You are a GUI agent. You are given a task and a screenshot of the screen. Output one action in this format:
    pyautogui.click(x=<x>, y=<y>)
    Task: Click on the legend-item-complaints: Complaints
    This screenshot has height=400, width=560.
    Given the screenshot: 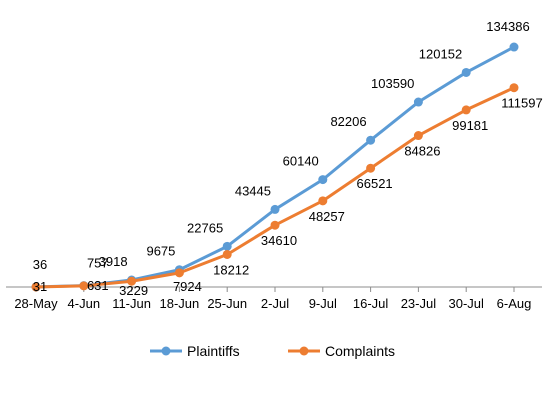 What is the action you would take?
    pyautogui.click(x=341, y=351)
    